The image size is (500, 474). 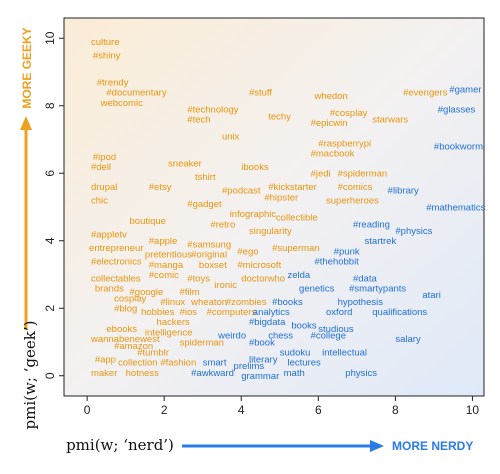 What do you see at coordinates (105, 359) in the screenshot?
I see `word-point-geek: #app` at bounding box center [105, 359].